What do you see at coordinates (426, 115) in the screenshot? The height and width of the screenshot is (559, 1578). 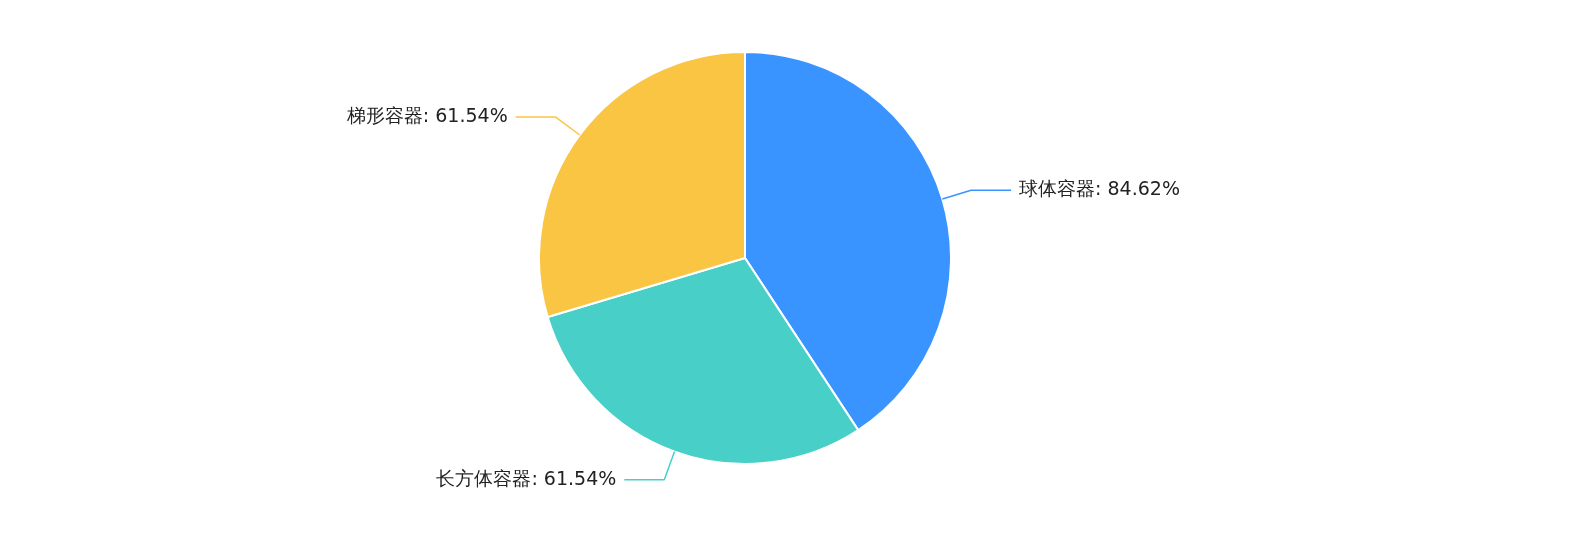 I see `slice-label: 梯形容器: 61.54%` at bounding box center [426, 115].